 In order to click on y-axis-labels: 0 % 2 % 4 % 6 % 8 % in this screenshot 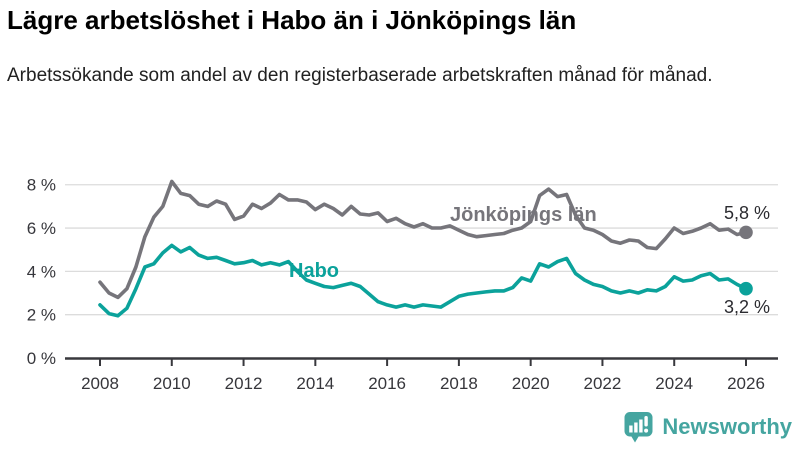, I will do `click(41, 272)`.